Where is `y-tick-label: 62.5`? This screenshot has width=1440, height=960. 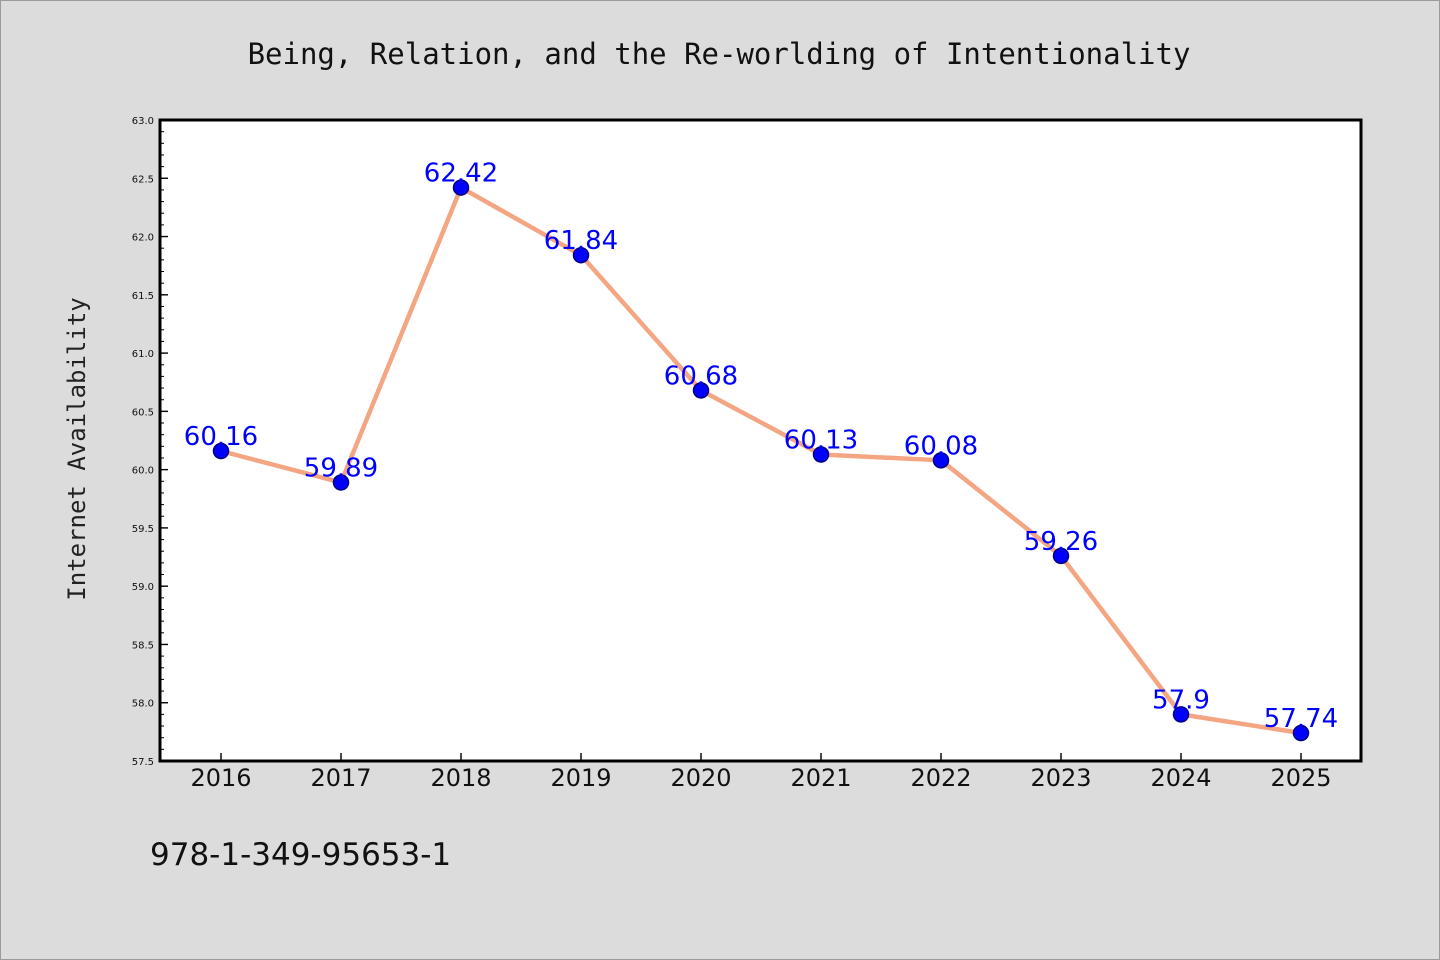 y-tick-label: 62.5 is located at coordinates (143, 179).